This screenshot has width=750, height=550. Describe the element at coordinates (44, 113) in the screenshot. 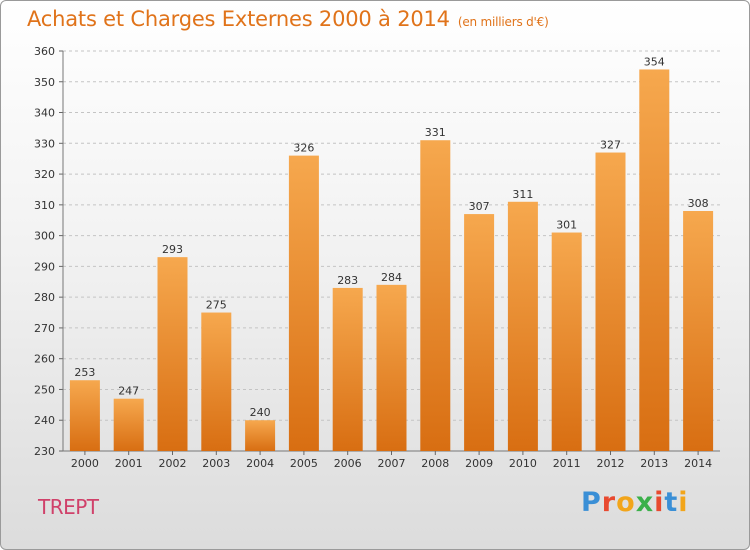

I see `y-tick-label: 340` at that location.